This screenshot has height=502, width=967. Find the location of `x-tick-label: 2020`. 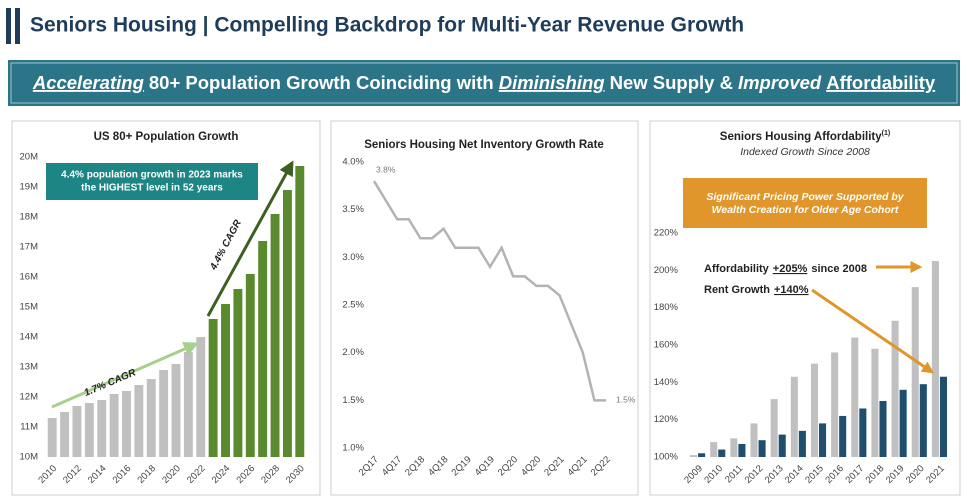

x-tick-label: 2020 is located at coordinates (171, 474).